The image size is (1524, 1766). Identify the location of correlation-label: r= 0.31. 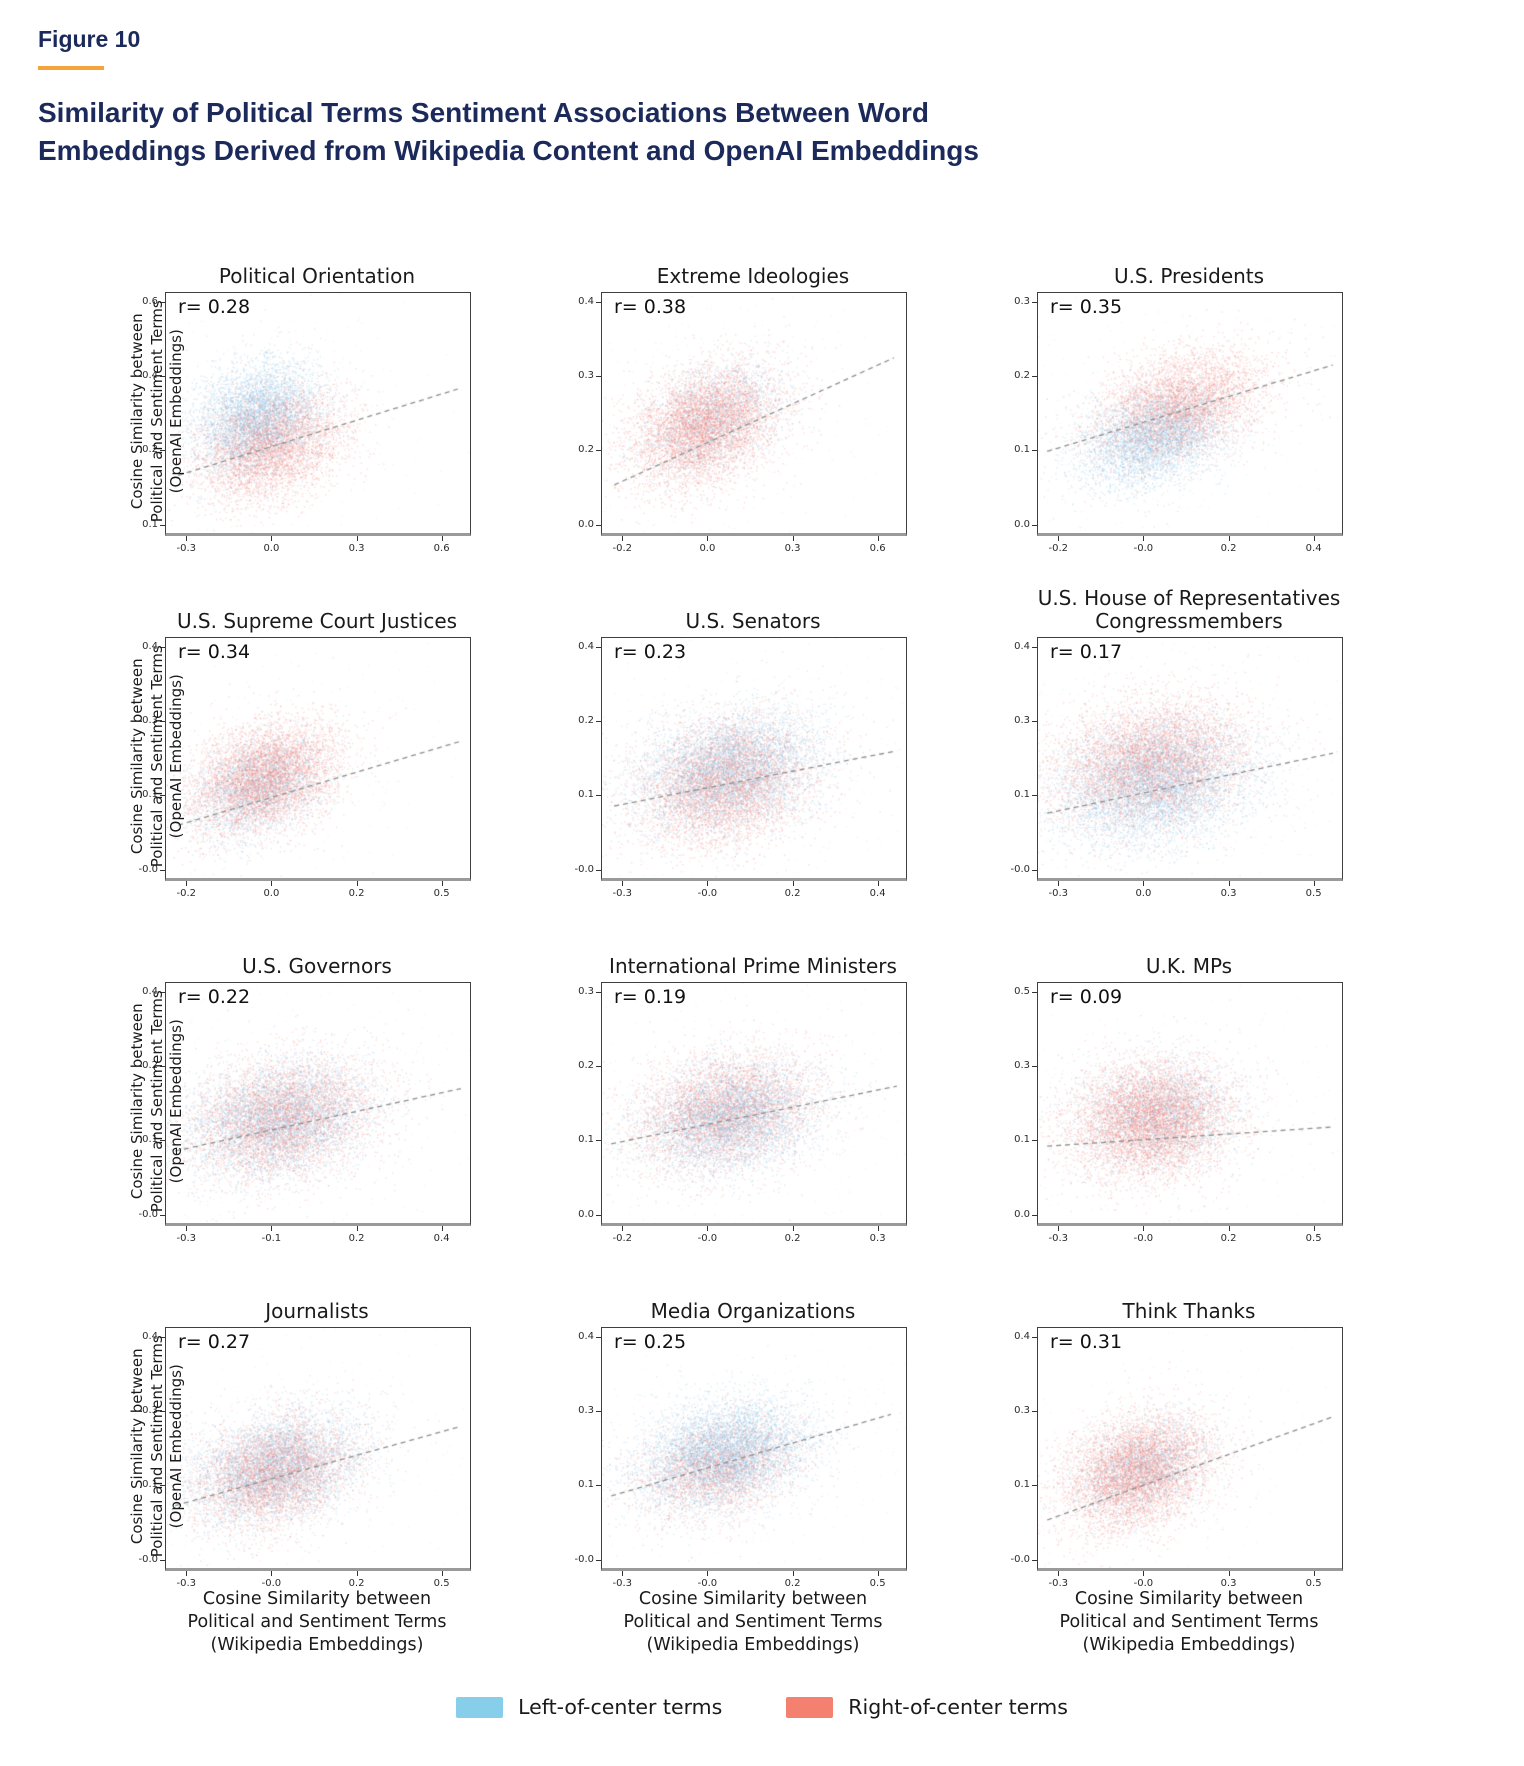
(1086, 1342).